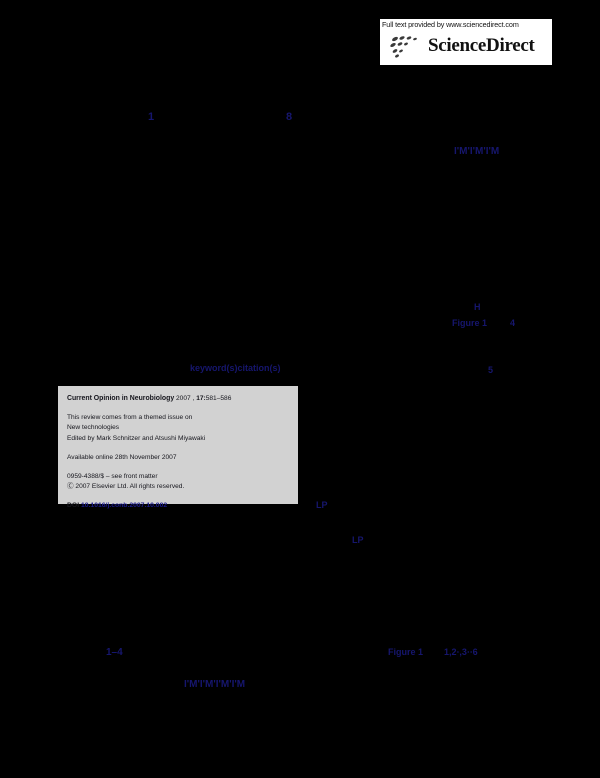  I want to click on blue-text-keyword-line: keyword(s)citation(s), so click(235, 368).